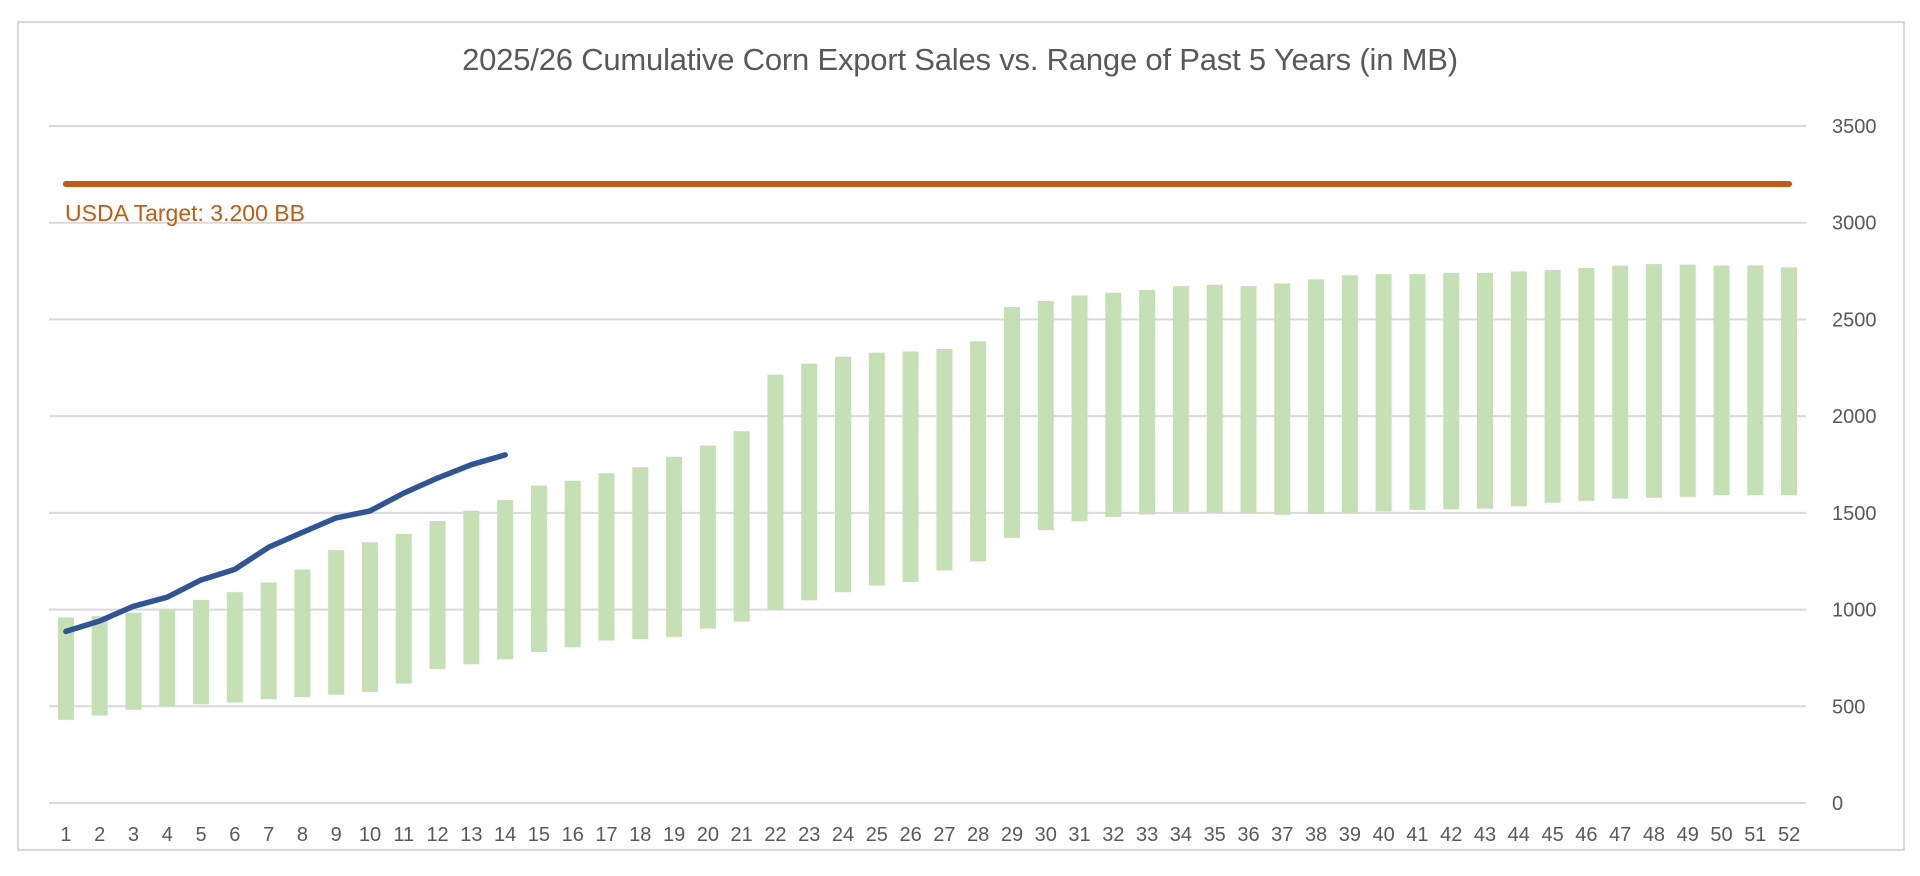 This screenshot has width=1920, height=876. I want to click on current-year-line-group, so click(285, 543).